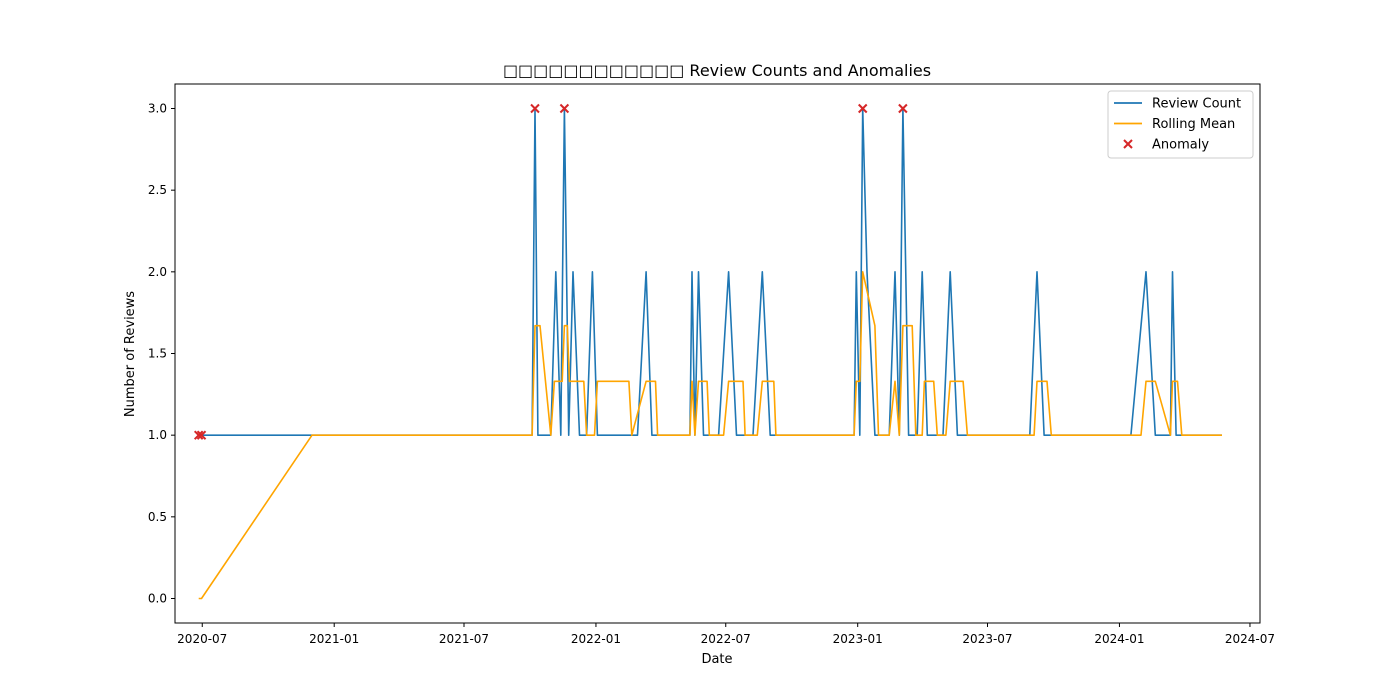 Image resolution: width=1400 pixels, height=700 pixels. What do you see at coordinates (334, 639) in the screenshot?
I see `x-tick-label: 2021-01` at bounding box center [334, 639].